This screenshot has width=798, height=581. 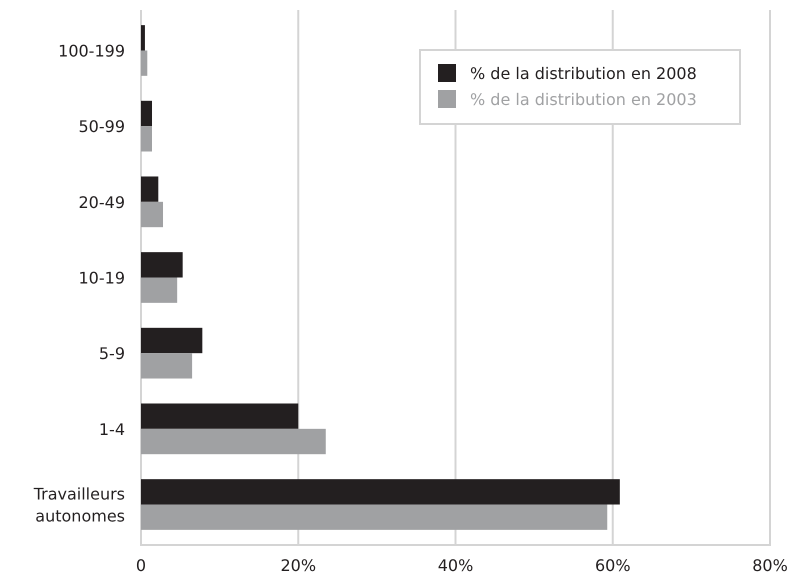 I want to click on y-tick-label: 50-99, so click(x=101, y=126).